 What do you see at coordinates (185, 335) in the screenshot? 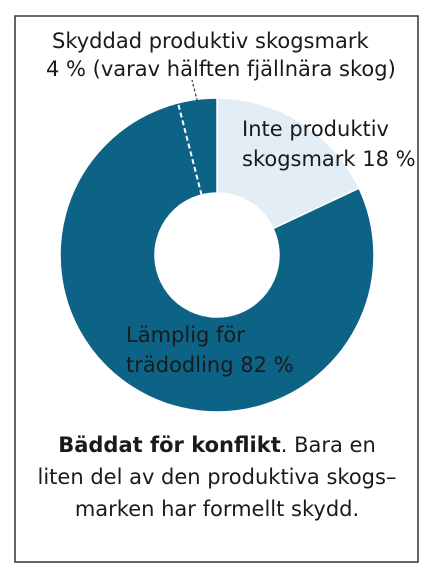
I see `segment-label: Lämplig för` at bounding box center [185, 335].